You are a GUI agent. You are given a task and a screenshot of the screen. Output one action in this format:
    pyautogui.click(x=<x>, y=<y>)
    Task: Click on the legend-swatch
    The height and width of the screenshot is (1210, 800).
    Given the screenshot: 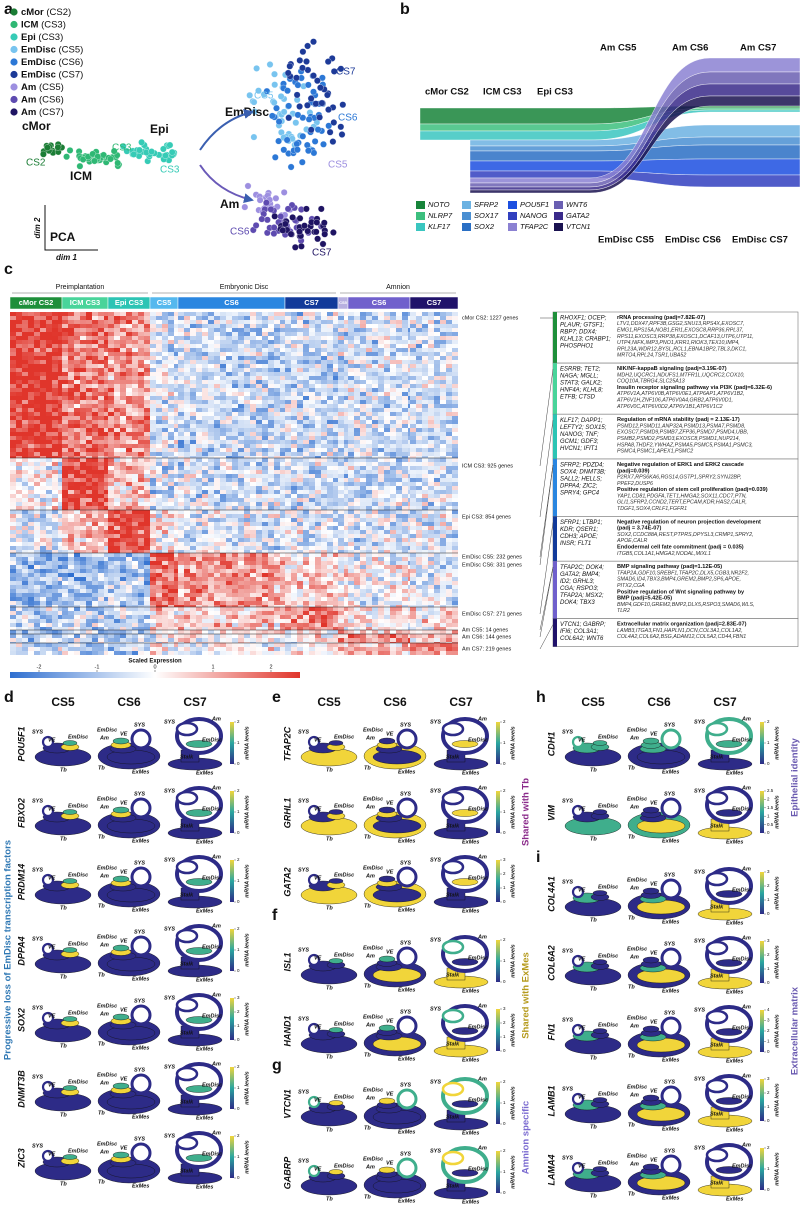 What is the action you would take?
    pyautogui.click(x=14, y=62)
    